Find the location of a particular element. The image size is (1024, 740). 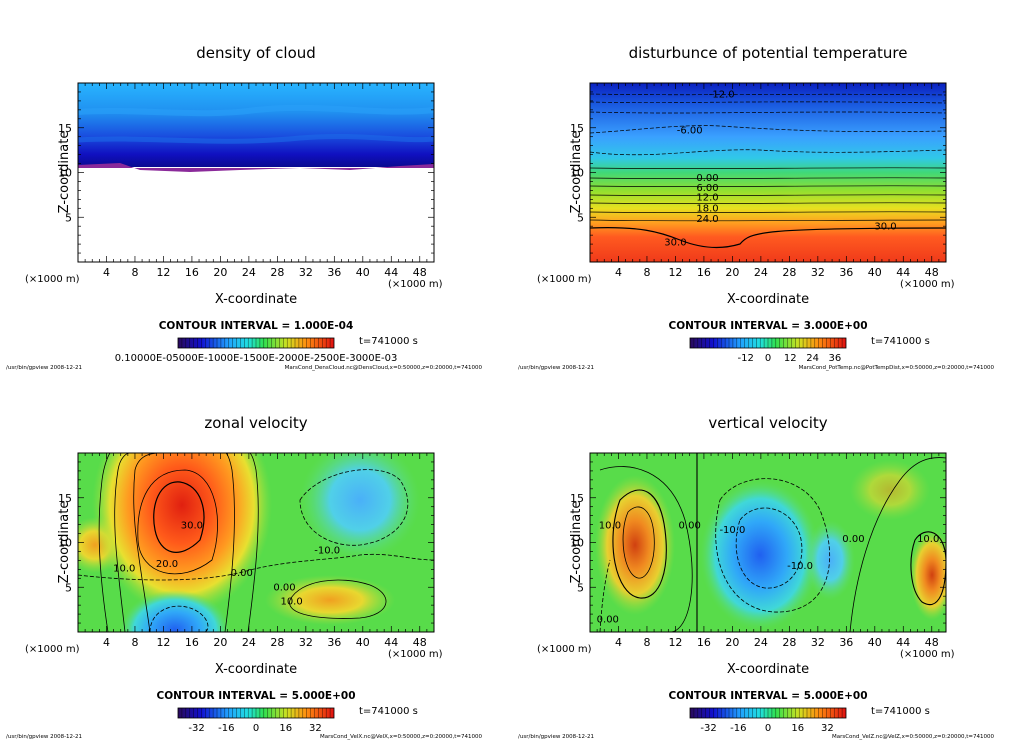

y-tick-label: 15 is located at coordinates (65, 498).